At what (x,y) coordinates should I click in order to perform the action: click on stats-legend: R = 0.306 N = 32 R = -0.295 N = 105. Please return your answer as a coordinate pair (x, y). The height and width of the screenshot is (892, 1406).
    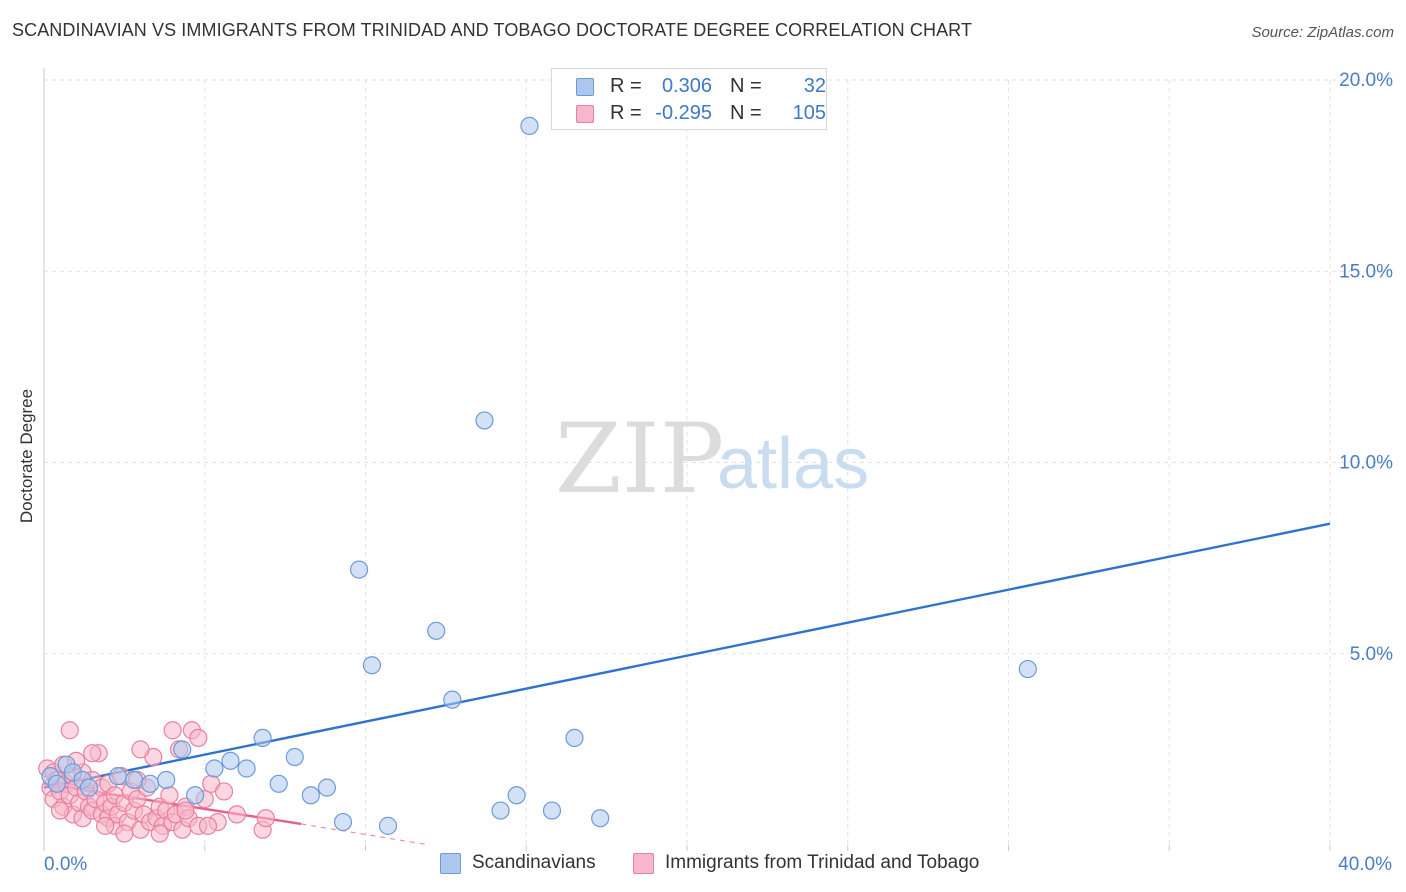
    Looking at the image, I should click on (689, 99).